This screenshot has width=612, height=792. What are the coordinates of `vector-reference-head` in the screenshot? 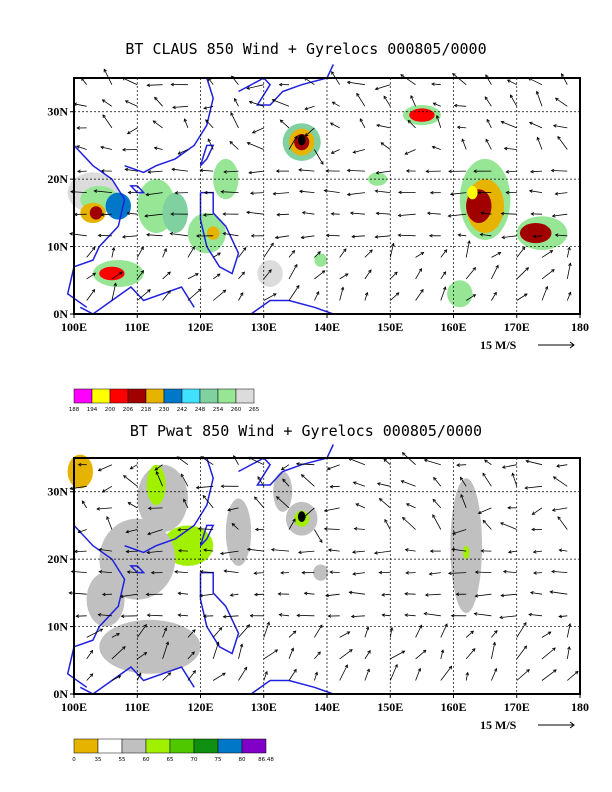 It's located at (572, 345).